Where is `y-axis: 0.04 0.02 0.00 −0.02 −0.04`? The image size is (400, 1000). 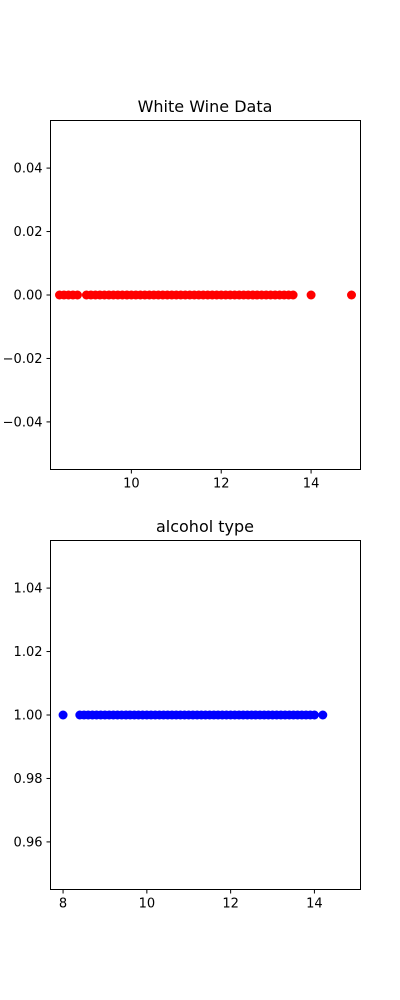
y-axis: 0.04 0.02 0.00 −0.02 −0.04 is located at coordinates (27, 296).